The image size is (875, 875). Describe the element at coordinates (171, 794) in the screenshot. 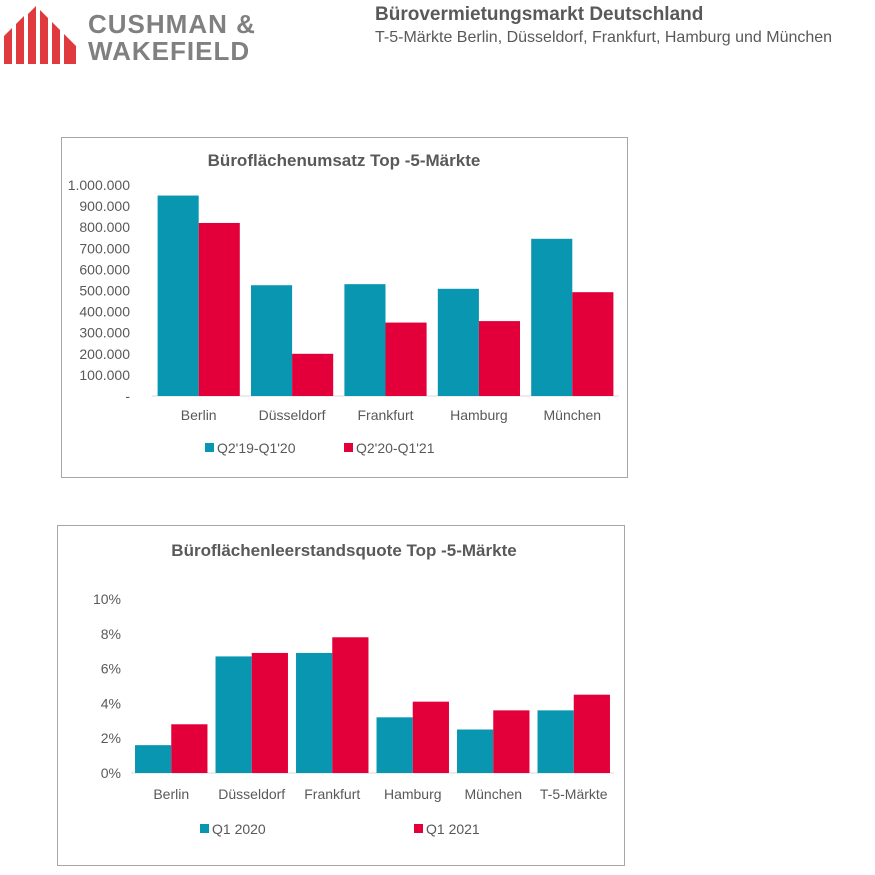

I see `chart2-category-label: Berlin` at that location.